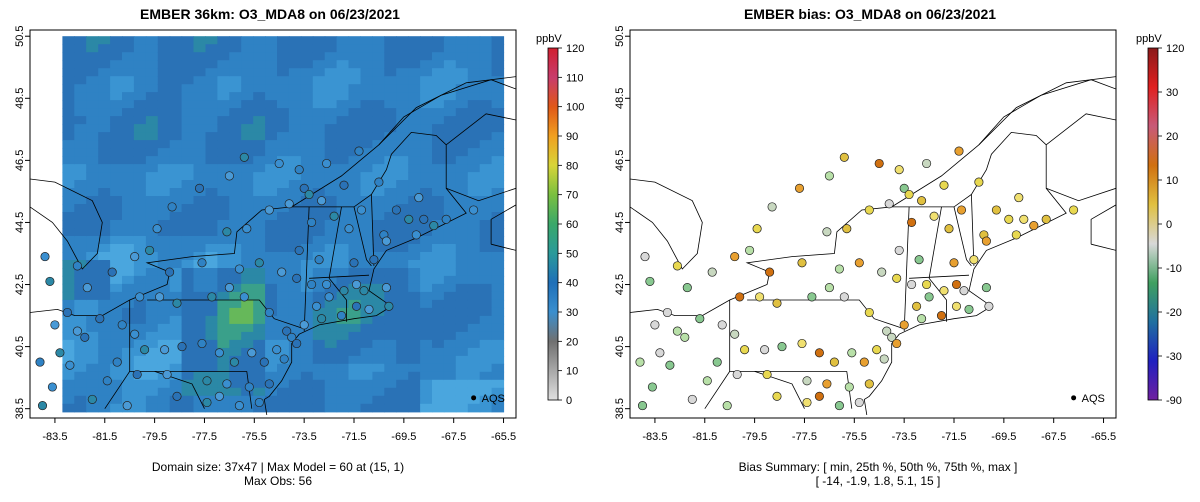  Describe the element at coordinates (20, 408) in the screenshot. I see `y-tick-label: 38.5` at that location.